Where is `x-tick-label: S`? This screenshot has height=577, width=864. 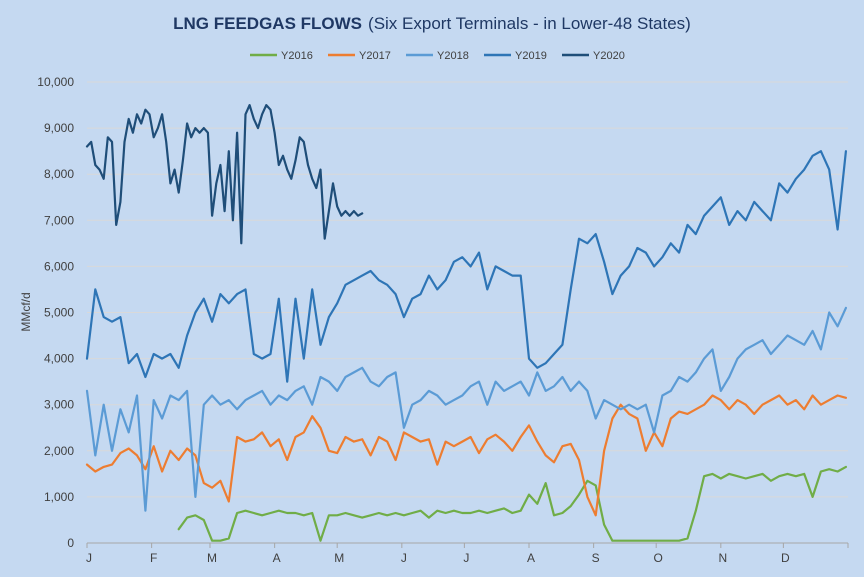 x-tick-label: S is located at coordinates (596, 558).